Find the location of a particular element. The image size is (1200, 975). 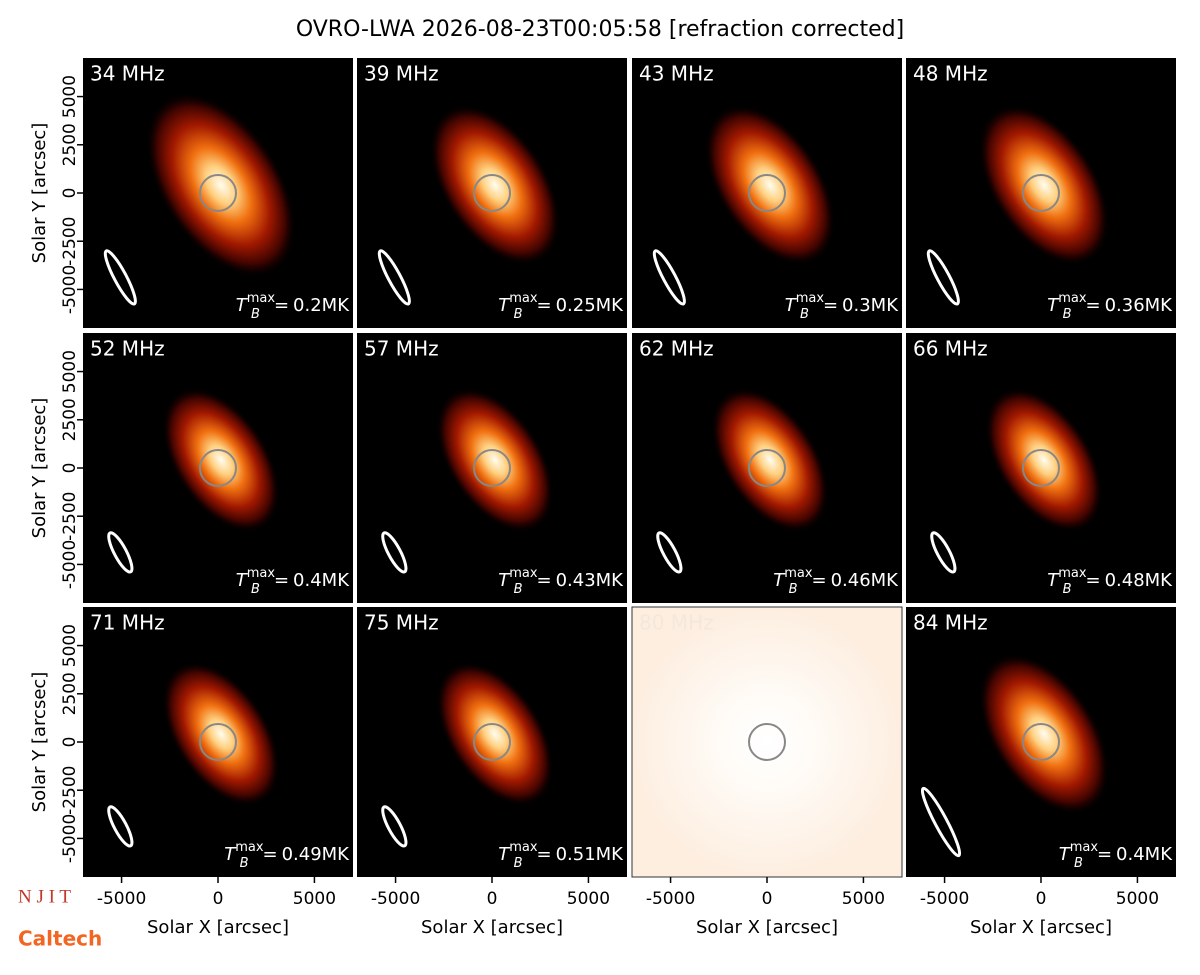

y-tick-label: 0 is located at coordinates (70, 742).